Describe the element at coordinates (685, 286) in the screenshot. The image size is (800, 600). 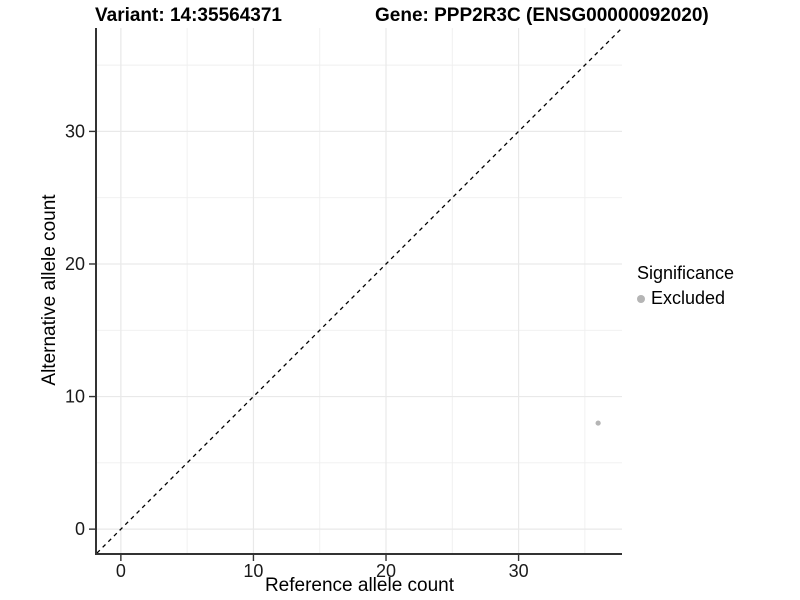
I see `legend: Significance Excluded` at that location.